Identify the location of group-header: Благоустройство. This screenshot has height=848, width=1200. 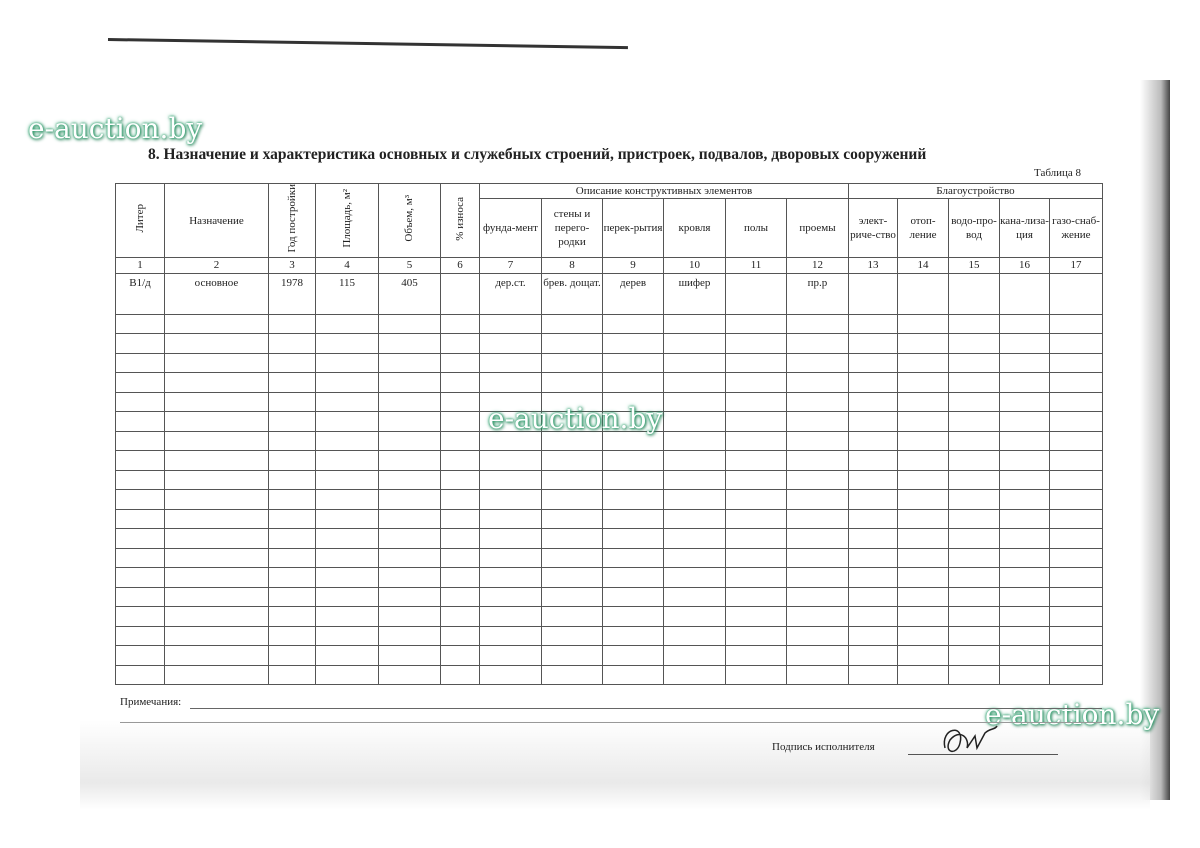
(975, 191).